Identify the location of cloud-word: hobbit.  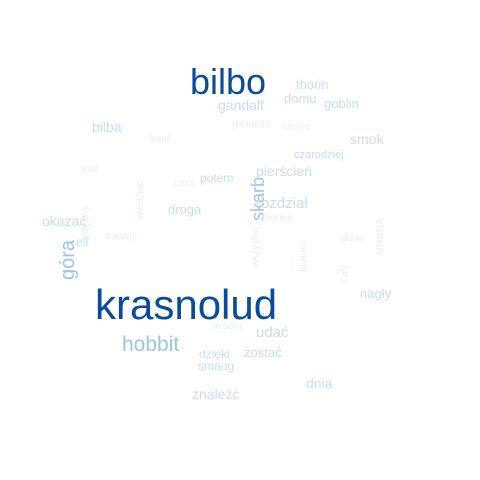
(151, 344).